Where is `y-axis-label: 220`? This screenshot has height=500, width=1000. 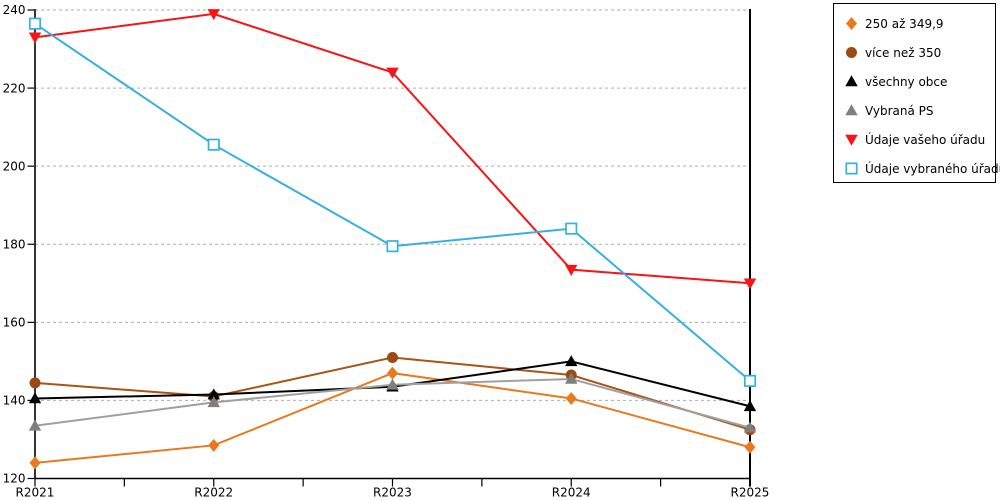 y-axis-label: 220 is located at coordinates (14, 88).